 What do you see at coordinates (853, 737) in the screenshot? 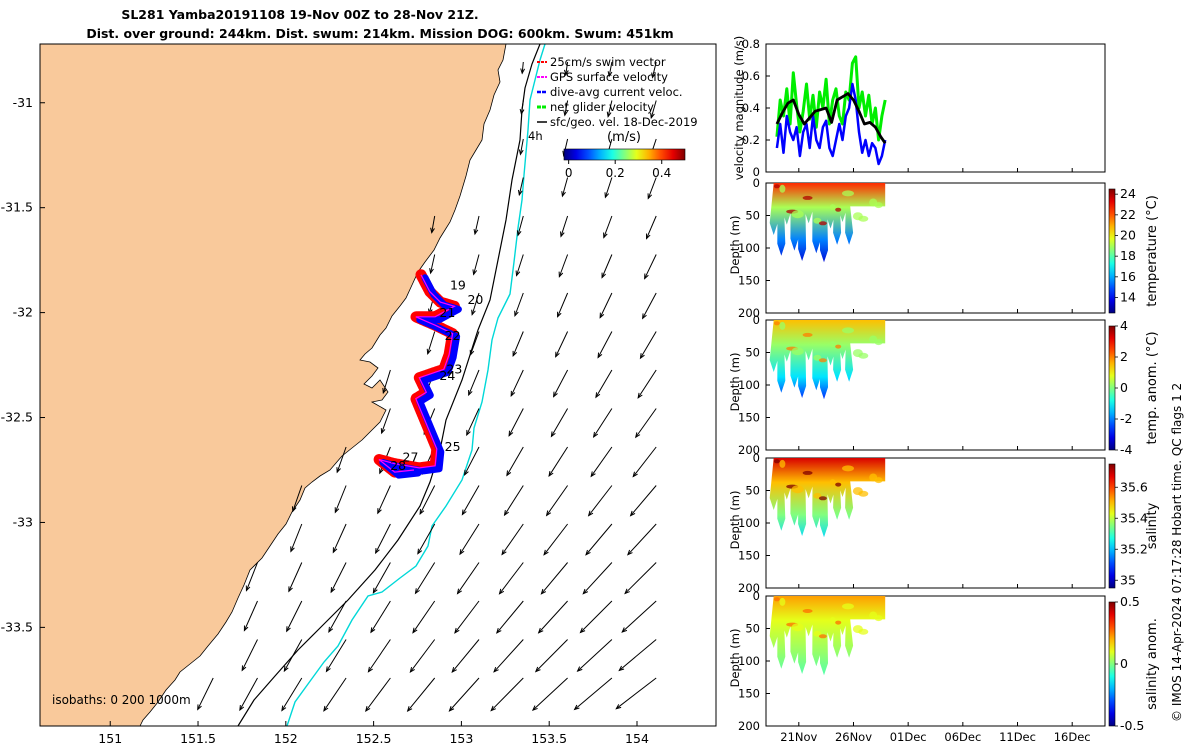
I see `time-tick-label: 26Nov` at bounding box center [853, 737].